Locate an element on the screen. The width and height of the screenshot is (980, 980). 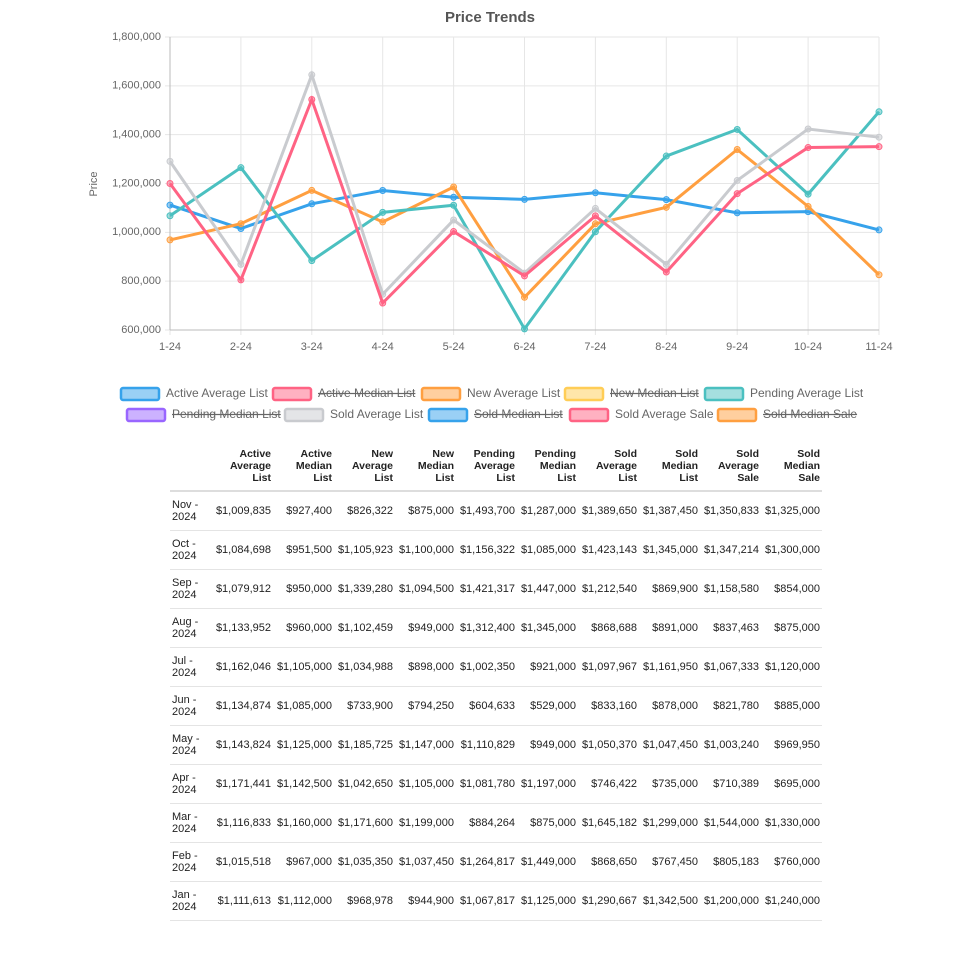
x-tick-label: 9-24 is located at coordinates (737, 347).